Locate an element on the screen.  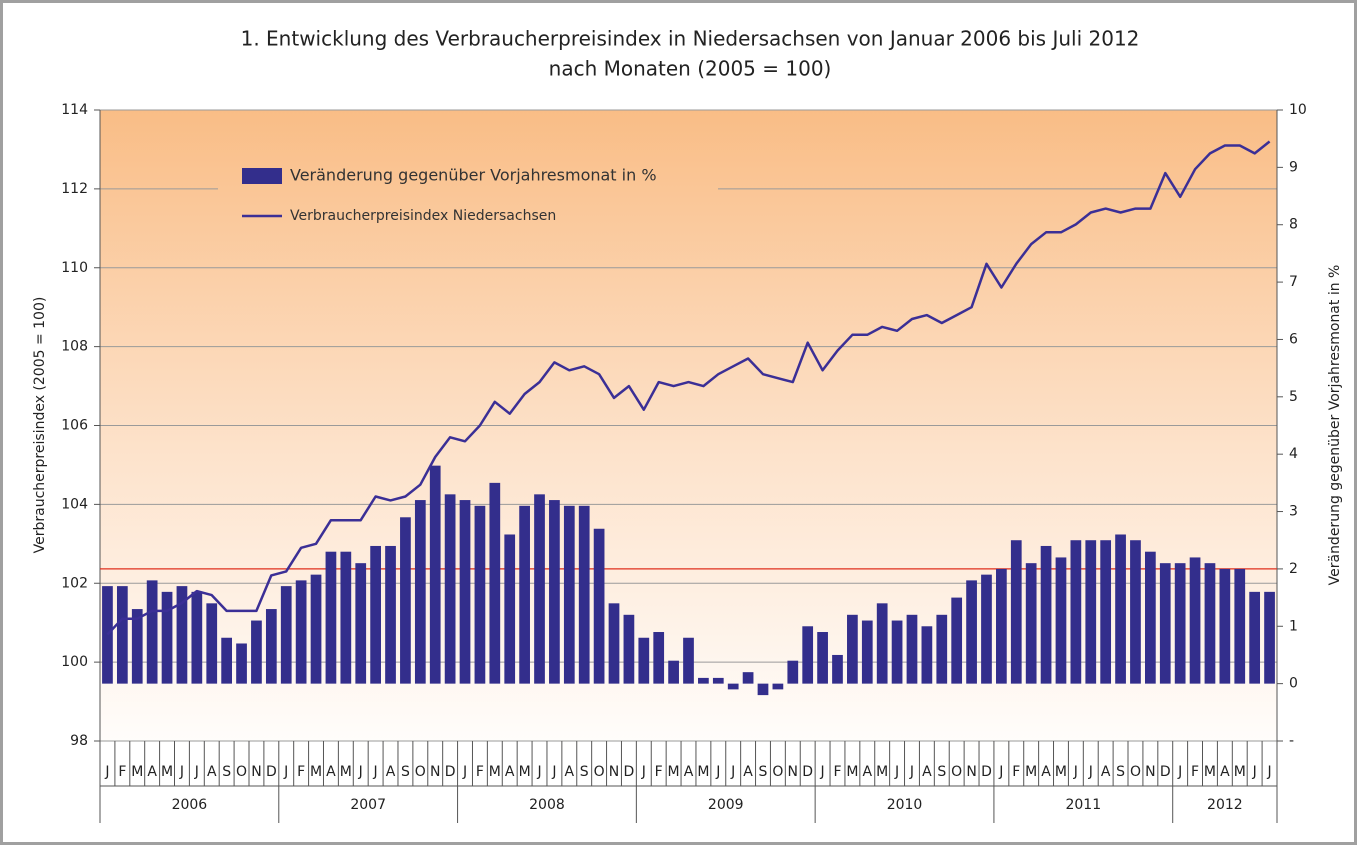
y-tick-label: 102 is located at coordinates (74, 583).